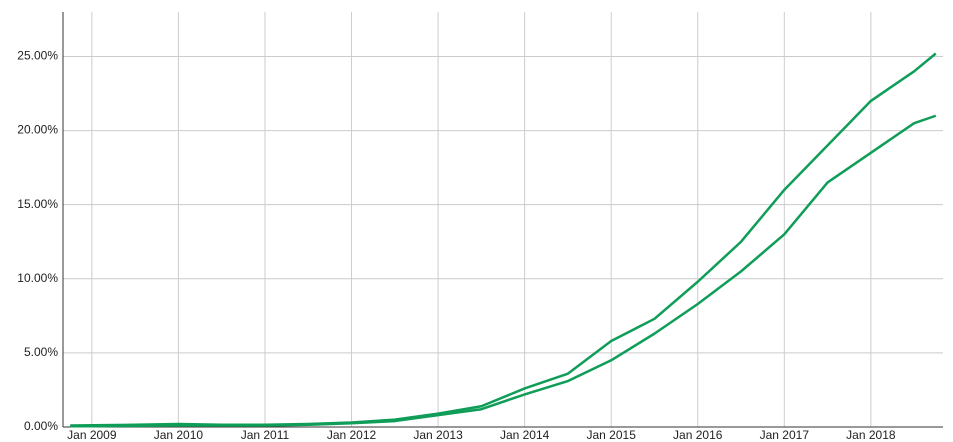  What do you see at coordinates (871, 435) in the screenshot?
I see `x-tick-label: Jan 2018` at bounding box center [871, 435].